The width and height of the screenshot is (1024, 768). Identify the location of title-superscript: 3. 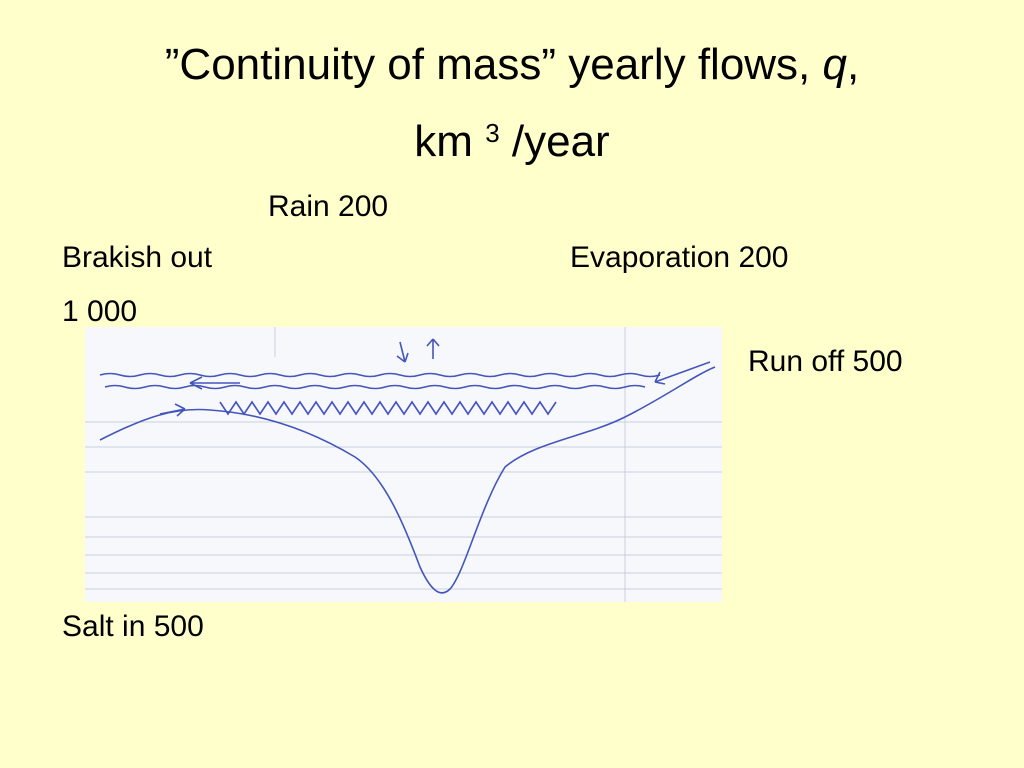
(492, 133).